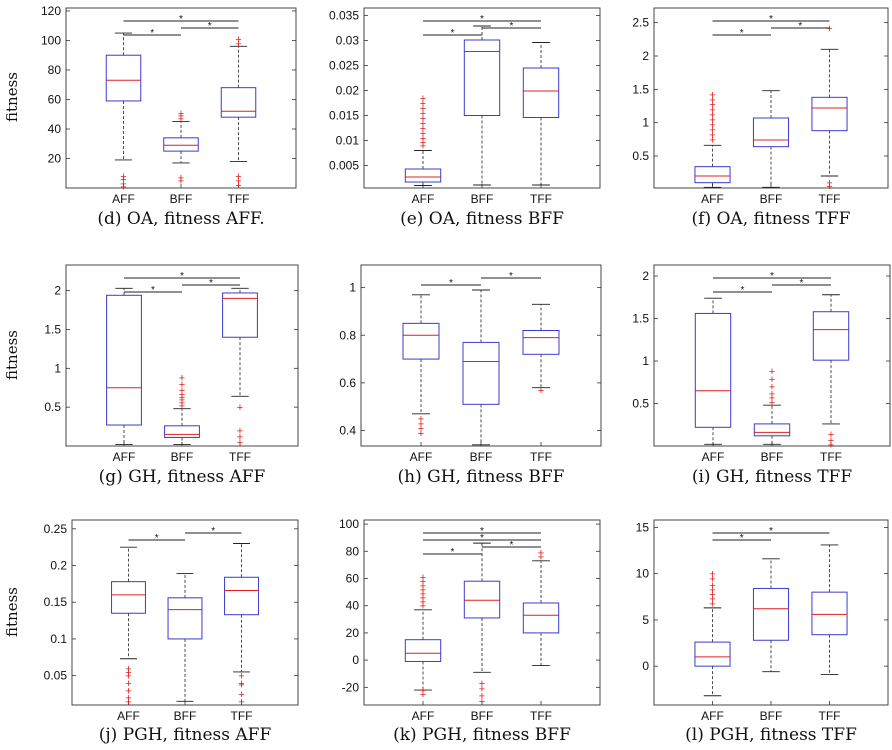  Describe the element at coordinates (352, 288) in the screenshot. I see `y-tick-label: 1` at that location.